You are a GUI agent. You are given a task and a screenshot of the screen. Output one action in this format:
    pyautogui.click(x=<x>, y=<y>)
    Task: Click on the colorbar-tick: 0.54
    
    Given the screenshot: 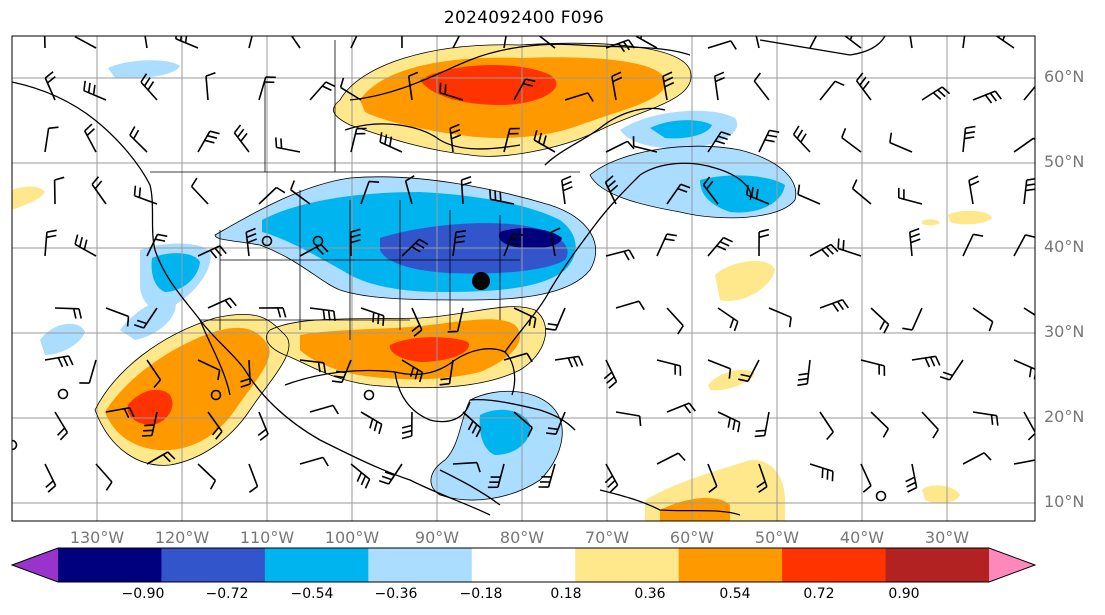 What is the action you would take?
    pyautogui.click(x=735, y=594)
    